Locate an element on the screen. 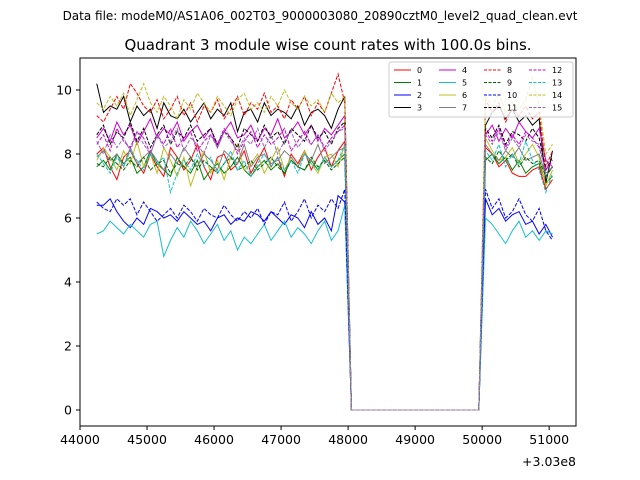  legend-label: 5 is located at coordinates (464, 83).